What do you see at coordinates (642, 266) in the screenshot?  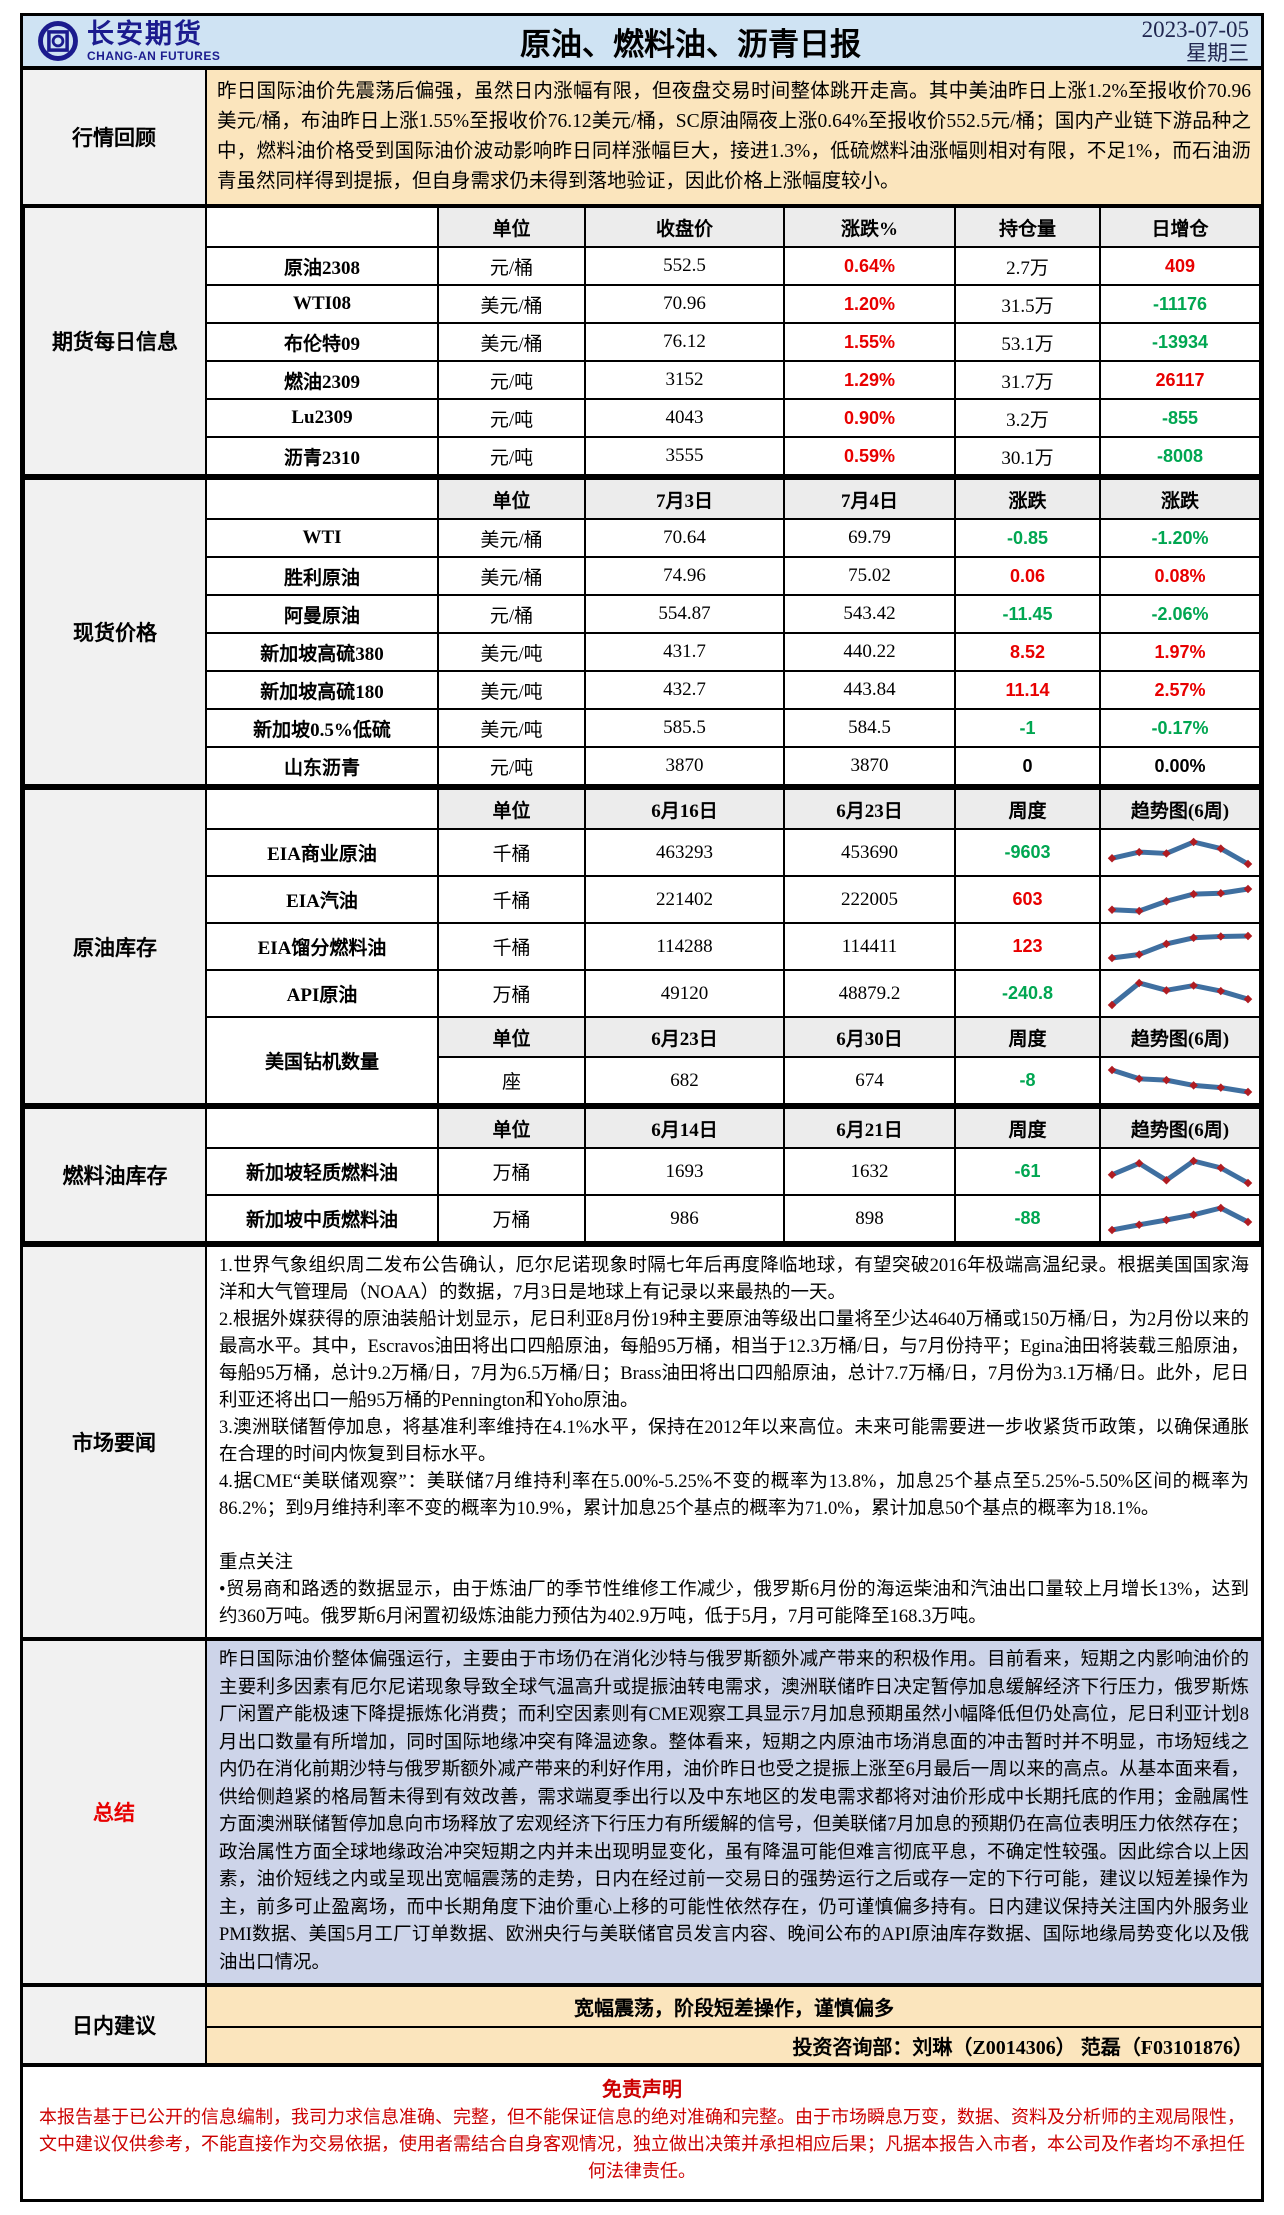 I see `table-row: 原油2308 元/桶 552.5 0.64% 2.7万 409` at bounding box center [642, 266].